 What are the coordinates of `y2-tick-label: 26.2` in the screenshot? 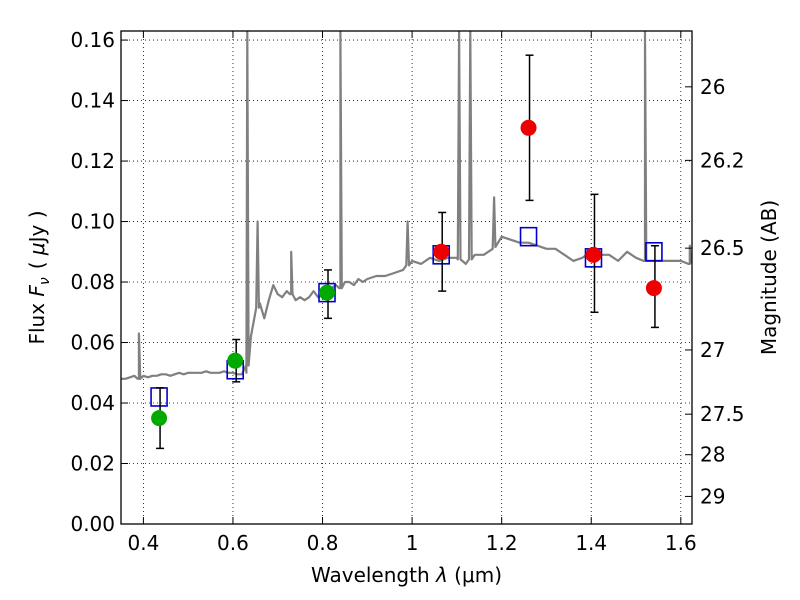 It's located at (722, 160).